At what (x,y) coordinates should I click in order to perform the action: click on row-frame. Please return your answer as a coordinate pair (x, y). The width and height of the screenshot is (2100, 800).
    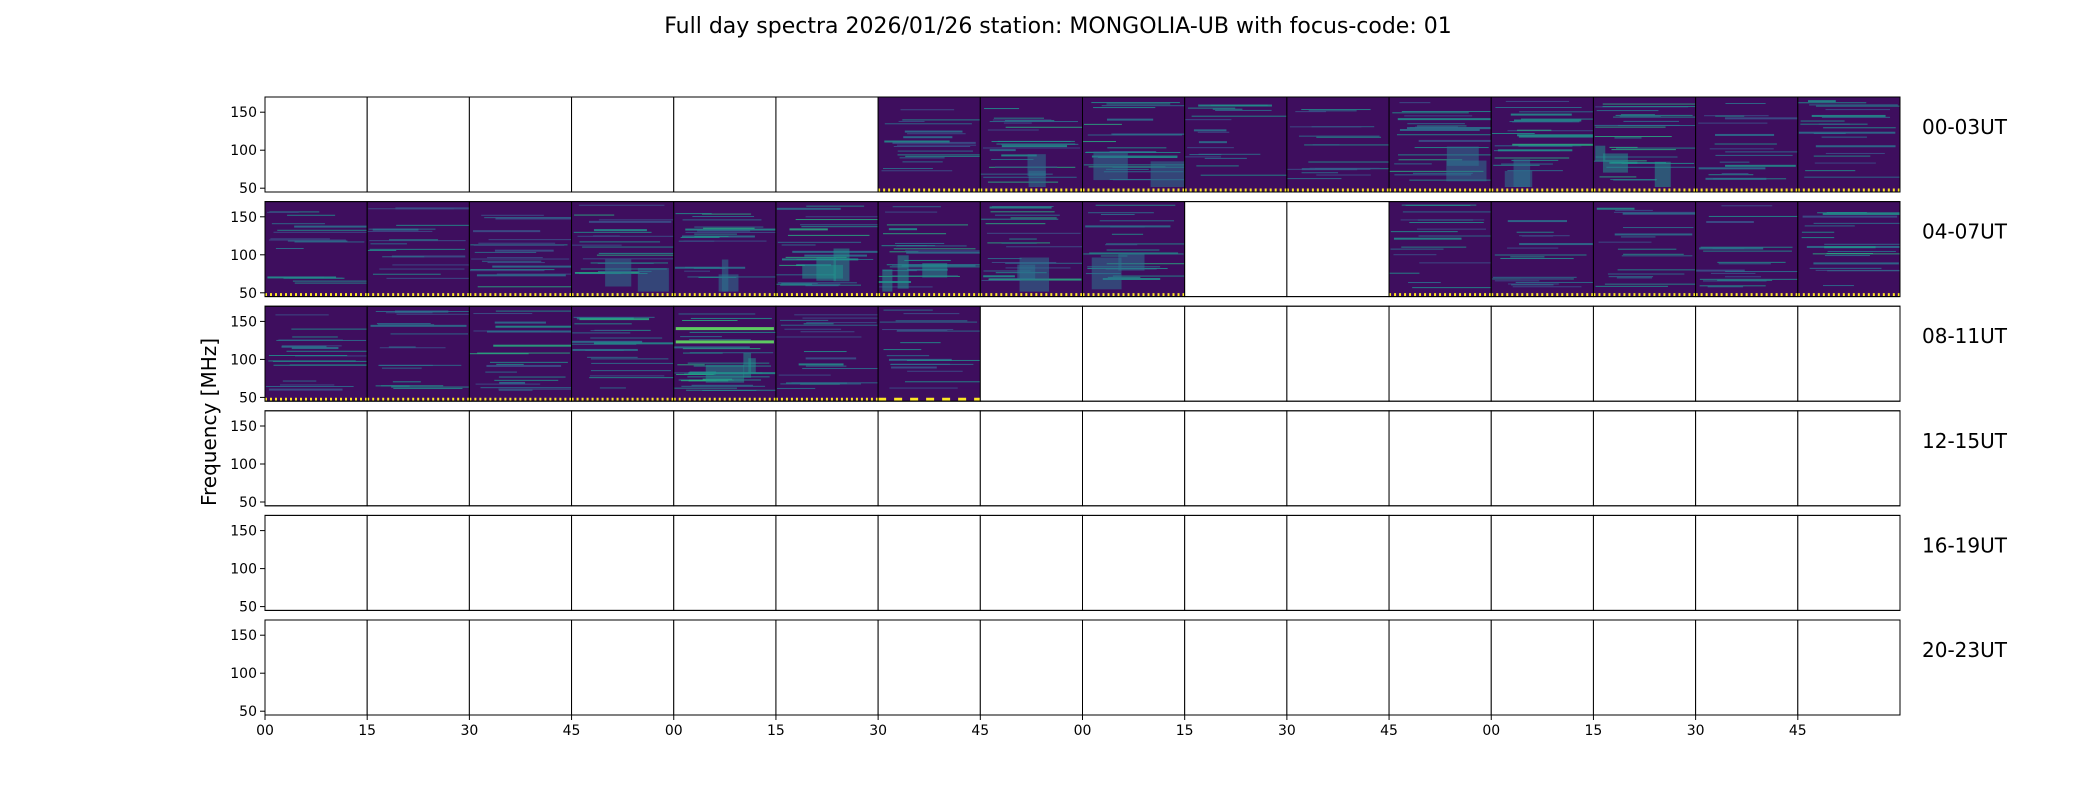
    Looking at the image, I should click on (1082, 249).